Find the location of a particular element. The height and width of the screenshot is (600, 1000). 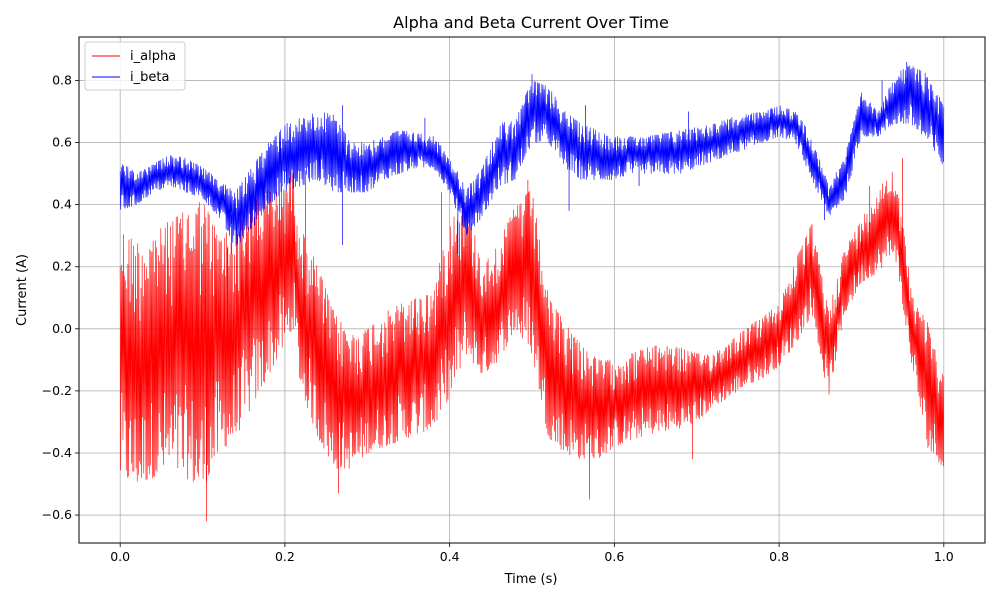

x-axis-label: Time (s) is located at coordinates (531, 579).